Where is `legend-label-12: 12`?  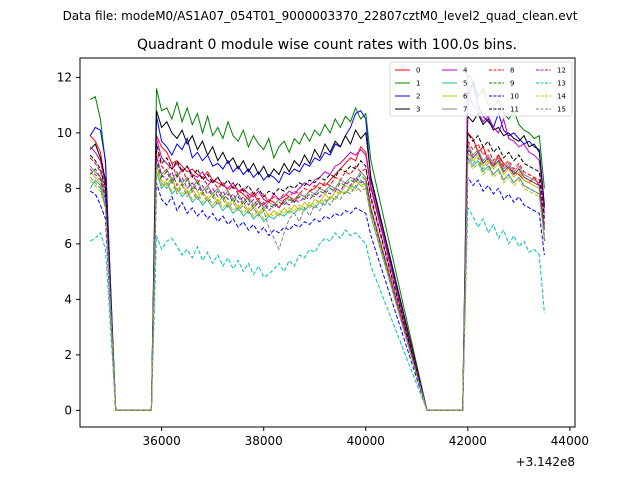 legend-label-12: 12 is located at coordinates (561, 71).